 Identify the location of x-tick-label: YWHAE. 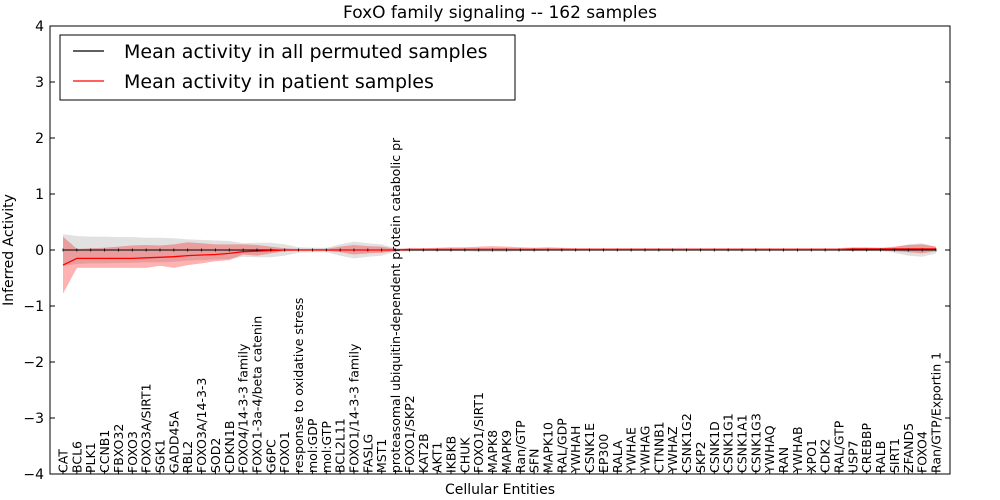
(631, 450).